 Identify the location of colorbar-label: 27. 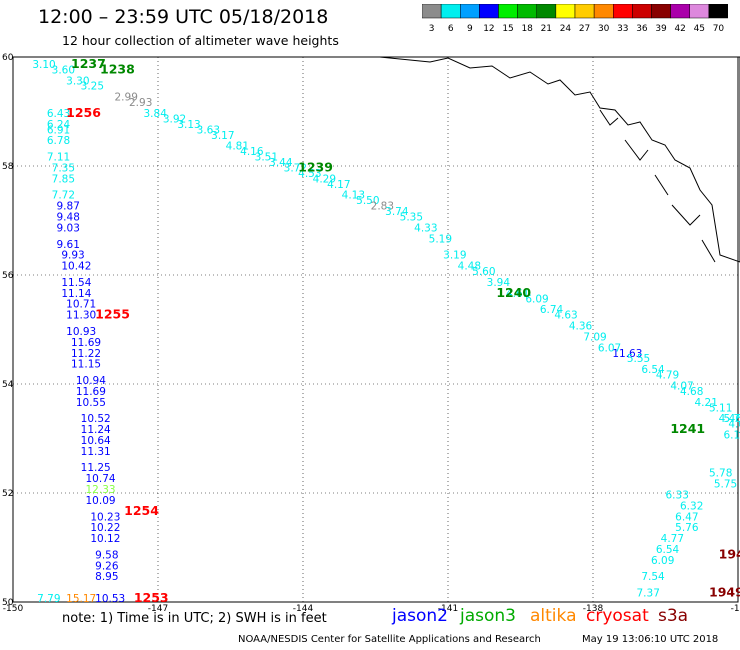
(584, 29).